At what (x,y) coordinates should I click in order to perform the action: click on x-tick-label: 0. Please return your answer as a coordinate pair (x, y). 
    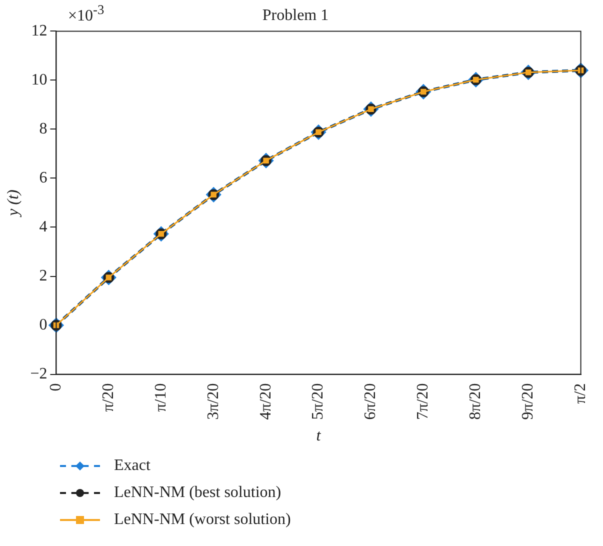
    Looking at the image, I should click on (55, 387).